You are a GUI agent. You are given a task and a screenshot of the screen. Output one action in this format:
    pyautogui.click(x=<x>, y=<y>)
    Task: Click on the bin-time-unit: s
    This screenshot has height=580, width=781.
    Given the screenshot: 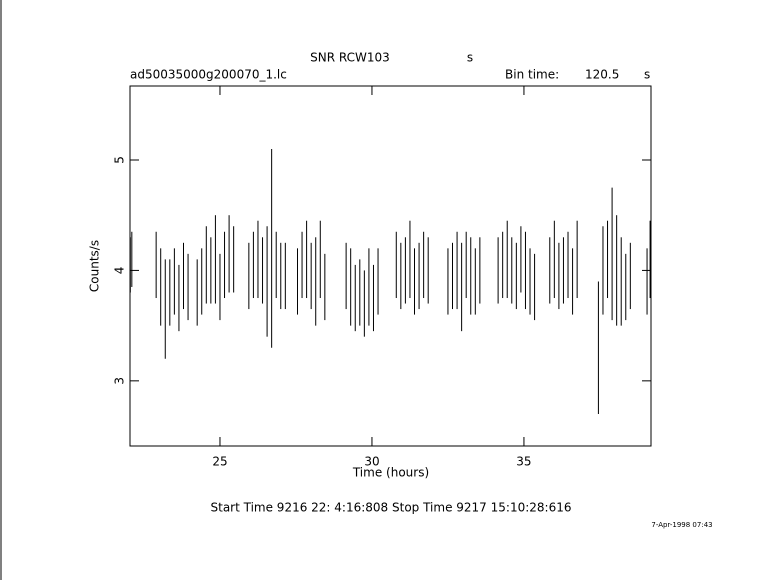 What is the action you would take?
    pyautogui.click(x=647, y=75)
    